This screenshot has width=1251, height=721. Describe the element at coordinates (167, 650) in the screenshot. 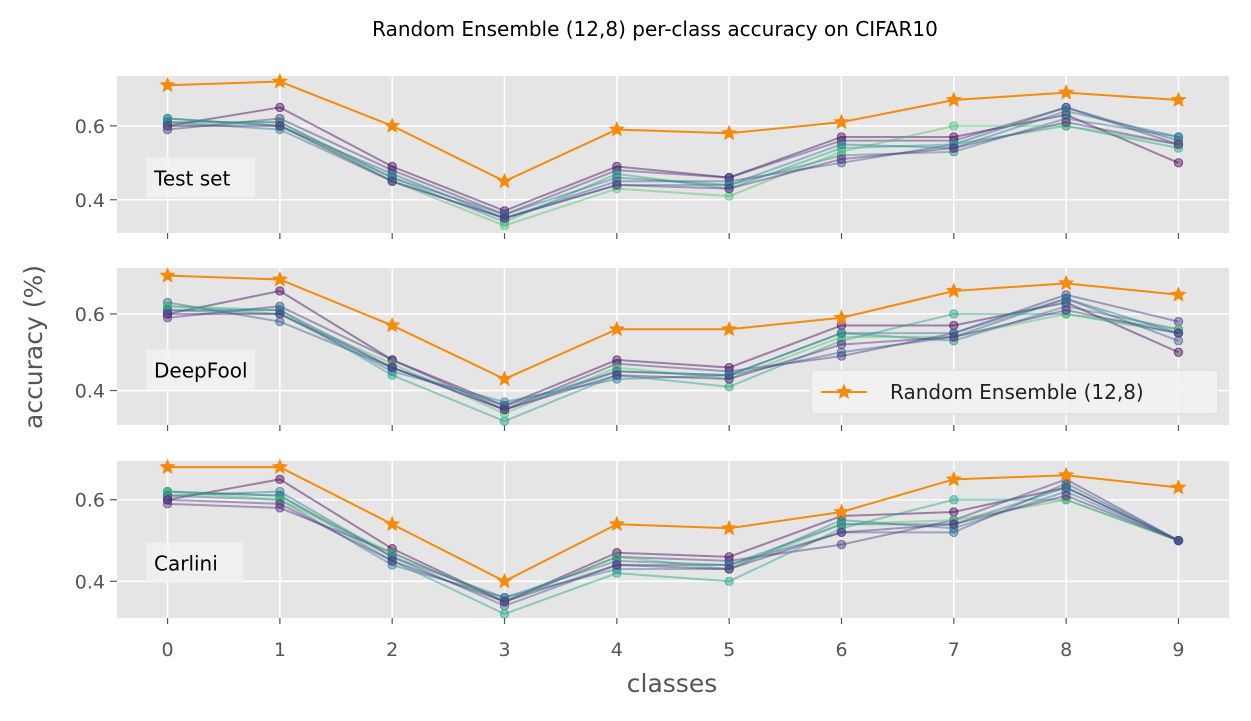

I see `x-tick-label: 0` at that location.